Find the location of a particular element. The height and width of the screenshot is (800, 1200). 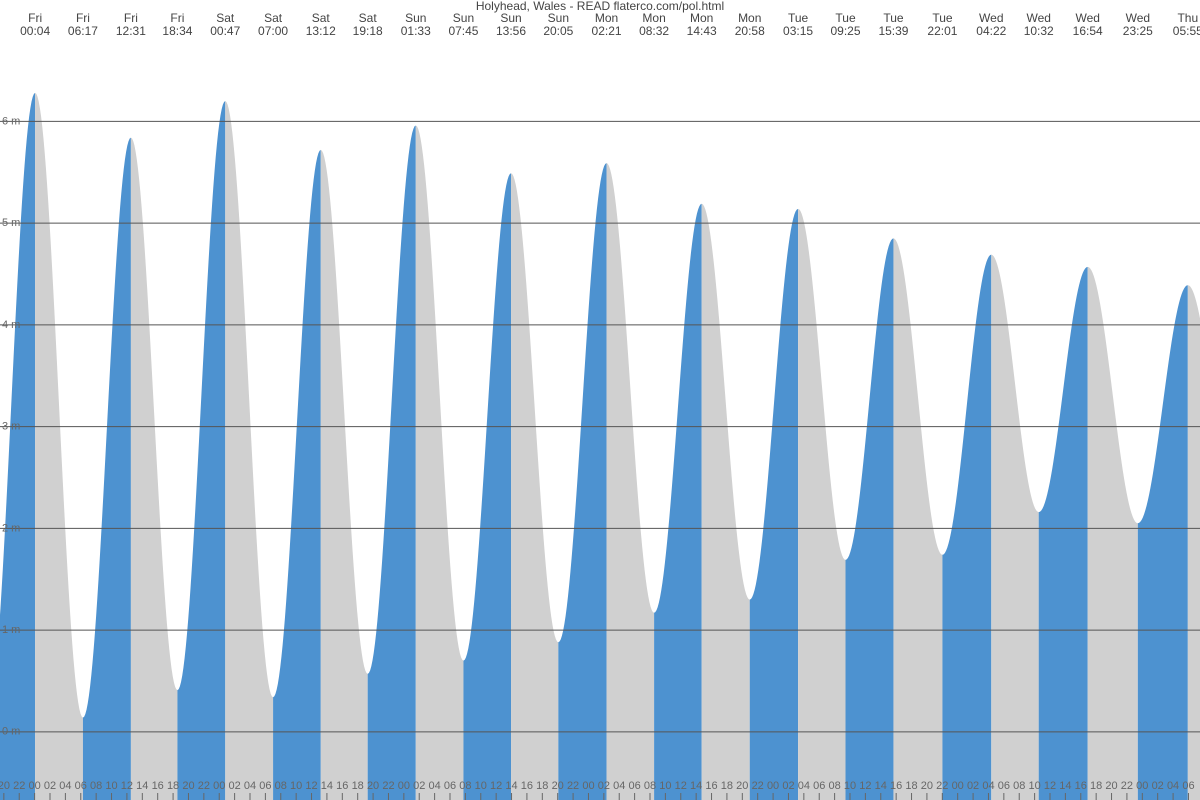

event-time: 08:32 is located at coordinates (654, 31).